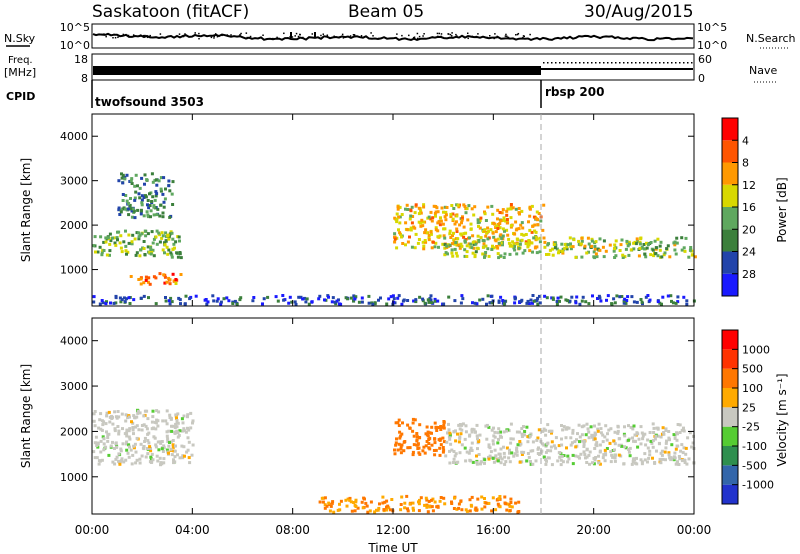 Image resolution: width=800 pixels, height=554 pixels. Describe the element at coordinates (730, 262) in the screenshot. I see `colorbar-segment` at that location.